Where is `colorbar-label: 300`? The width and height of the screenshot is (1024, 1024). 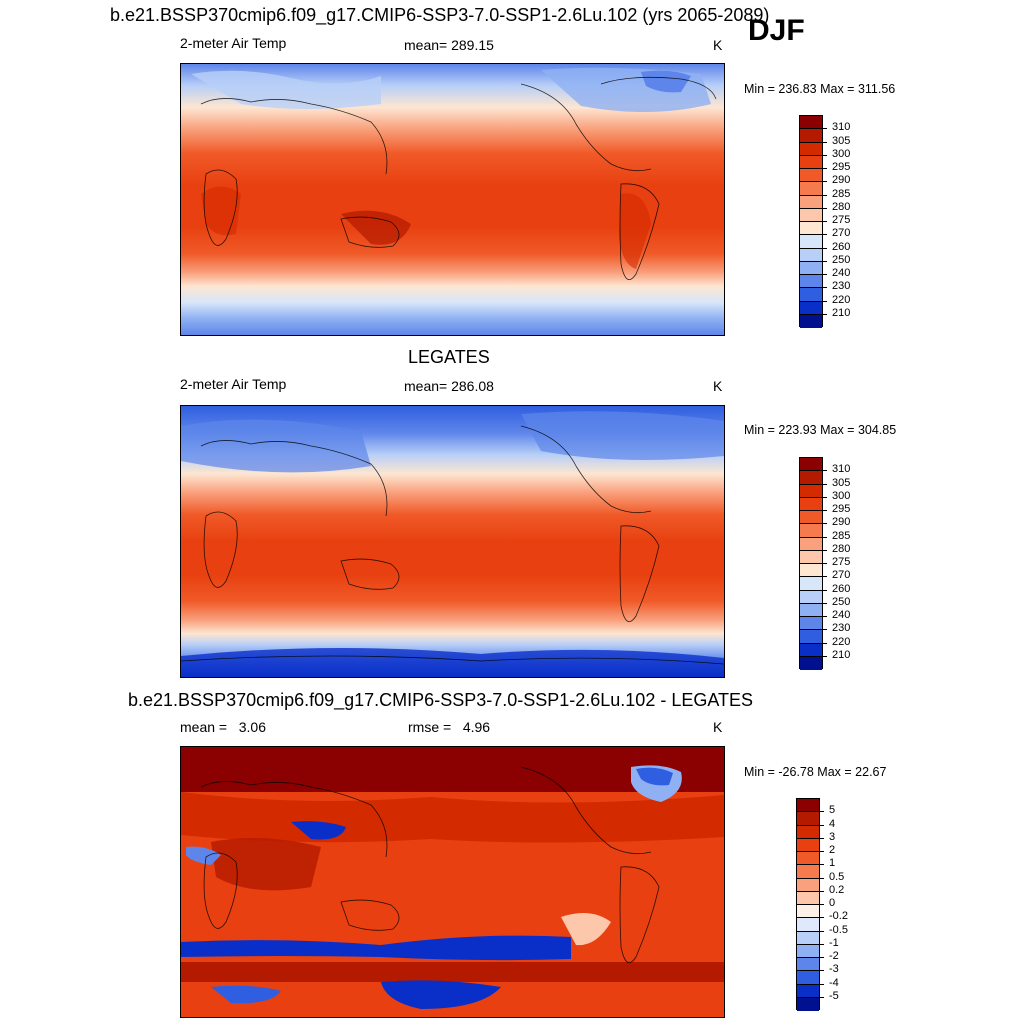
colorbar-label: 300 is located at coordinates (841, 153).